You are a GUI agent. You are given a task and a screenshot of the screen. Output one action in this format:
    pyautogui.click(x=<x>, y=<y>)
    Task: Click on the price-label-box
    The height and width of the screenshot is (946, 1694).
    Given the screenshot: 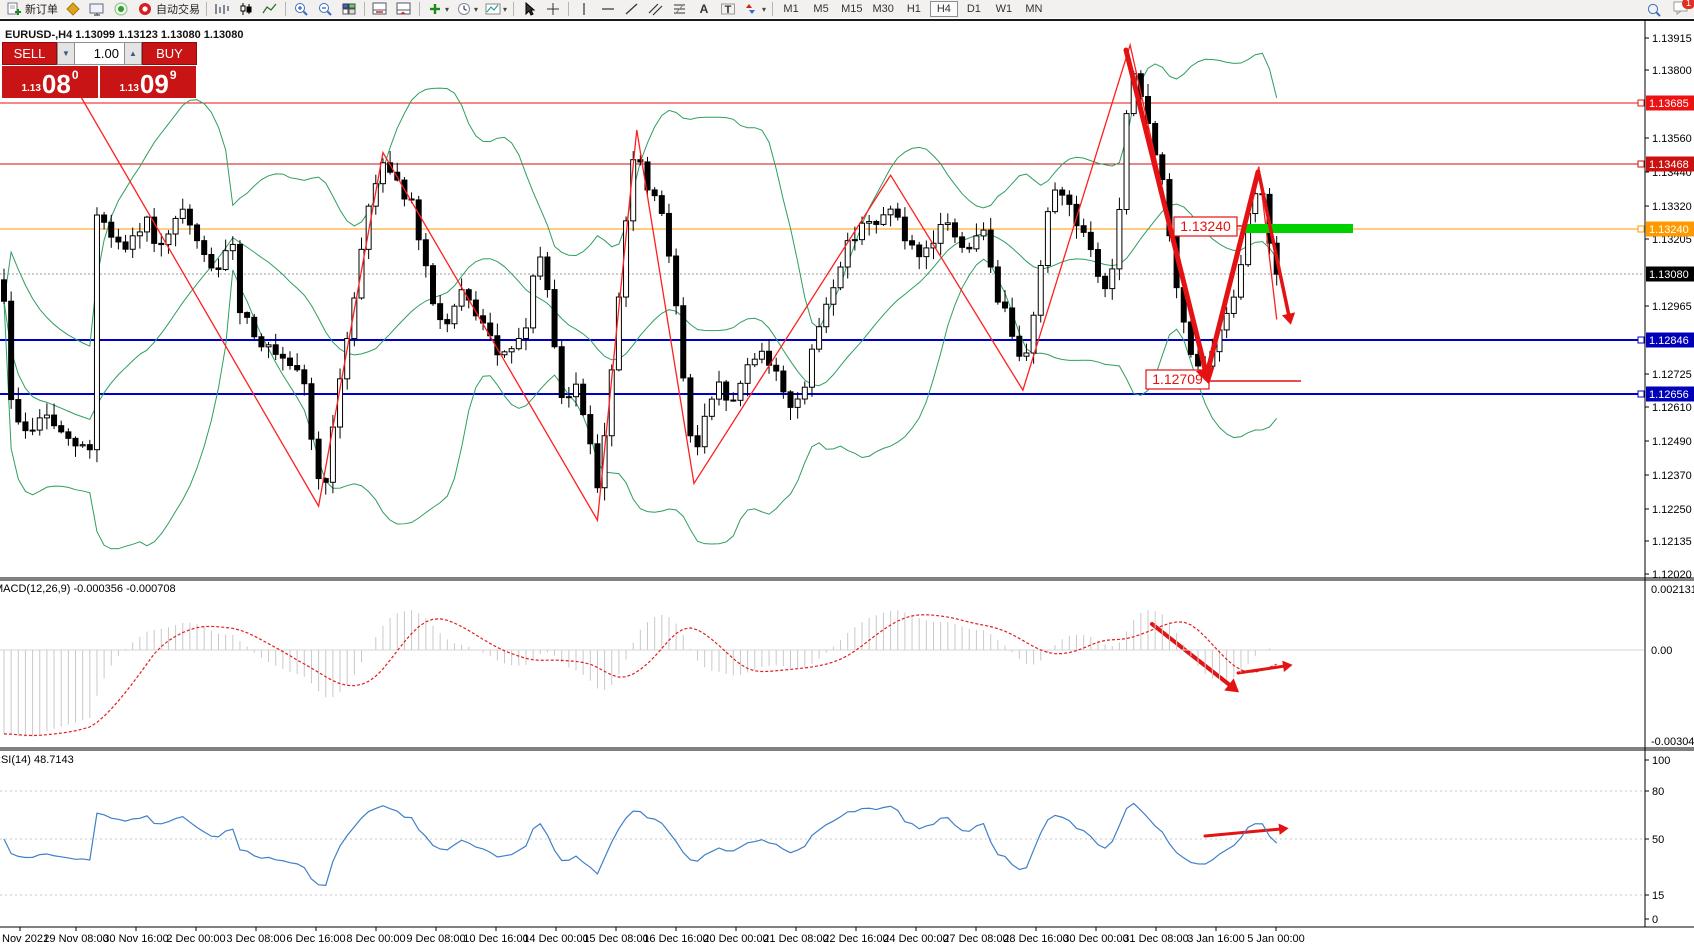 What is the action you would take?
    pyautogui.click(x=1205, y=226)
    